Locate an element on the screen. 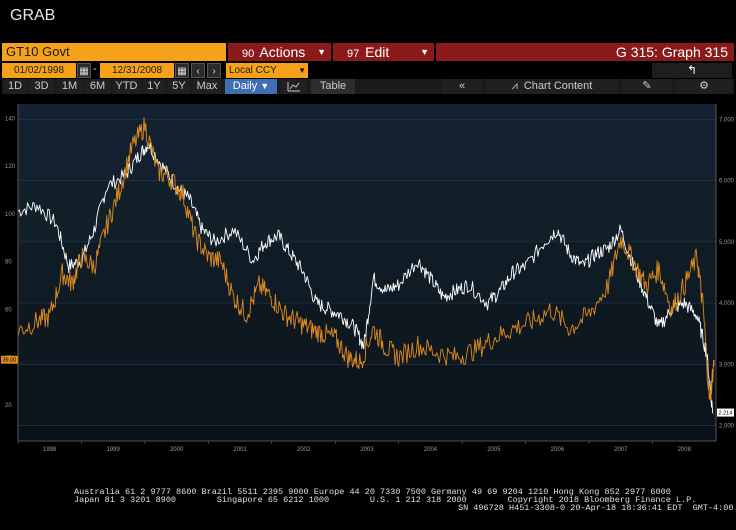  x-tick-label: 1999 is located at coordinates (114, 450).